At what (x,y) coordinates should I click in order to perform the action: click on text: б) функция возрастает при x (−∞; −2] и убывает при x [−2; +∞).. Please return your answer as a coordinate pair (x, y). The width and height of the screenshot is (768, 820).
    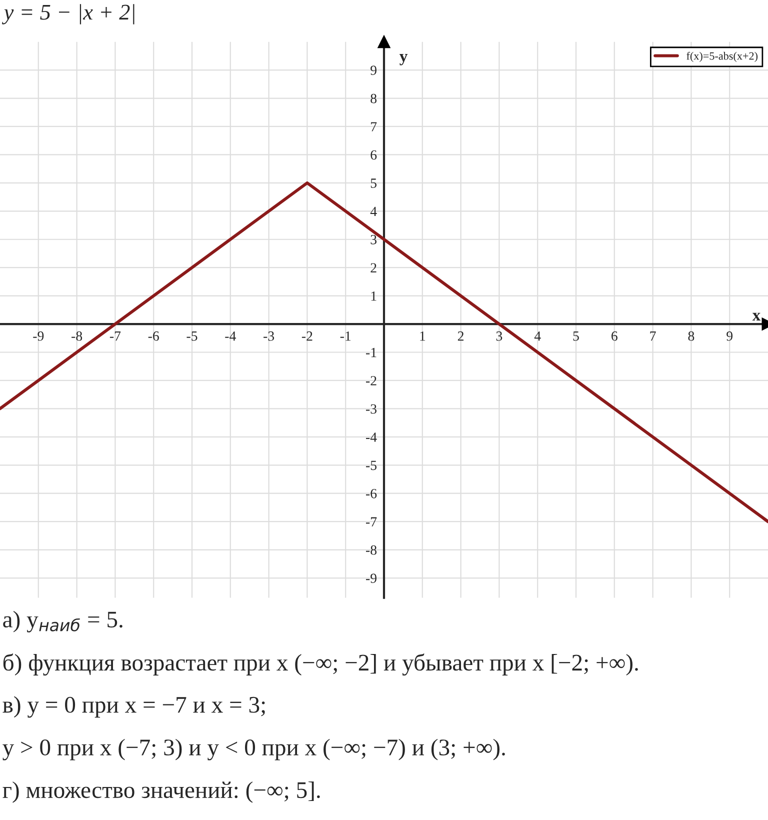
    Looking at the image, I should click on (320, 665).